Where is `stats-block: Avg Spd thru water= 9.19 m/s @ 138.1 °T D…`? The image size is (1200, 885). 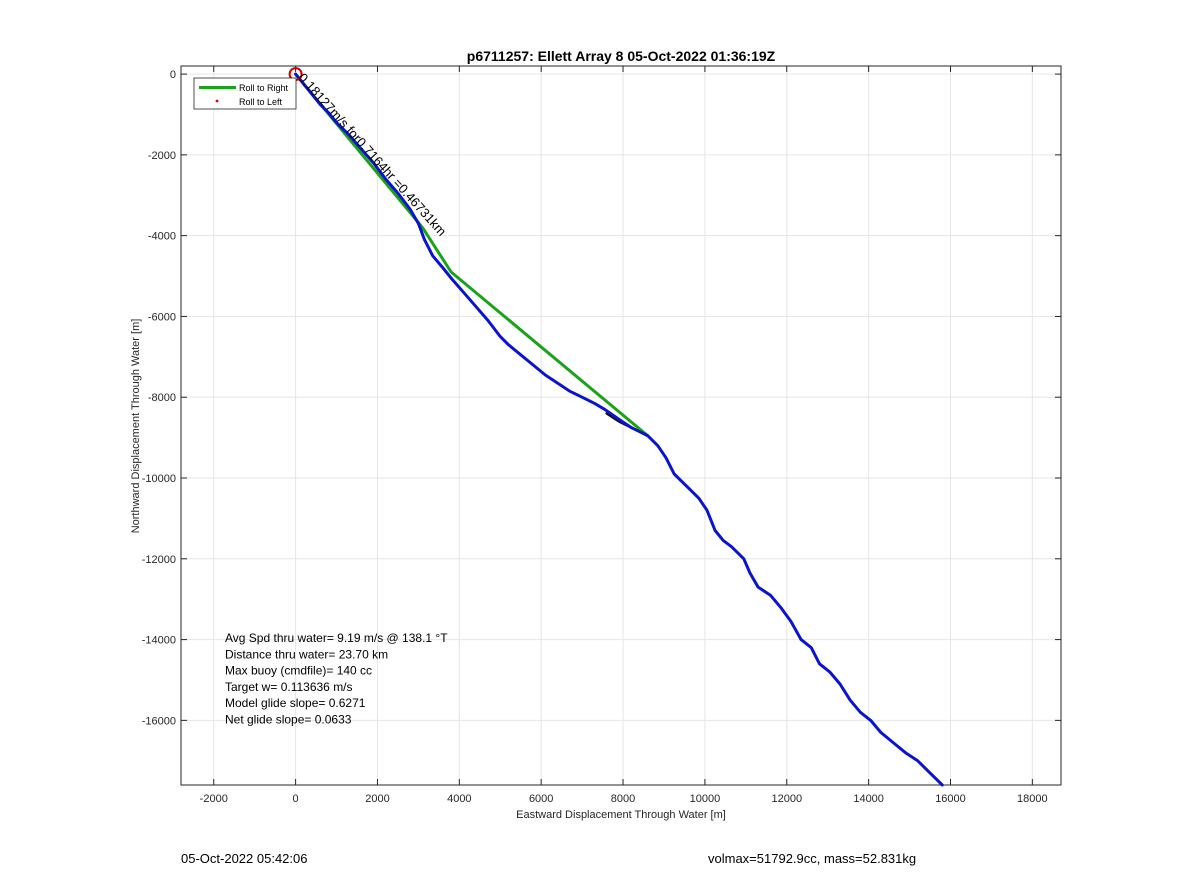
stats-block: Avg Spd thru water= 9.19 m/s @ 138.1 °T D… is located at coordinates (336, 679).